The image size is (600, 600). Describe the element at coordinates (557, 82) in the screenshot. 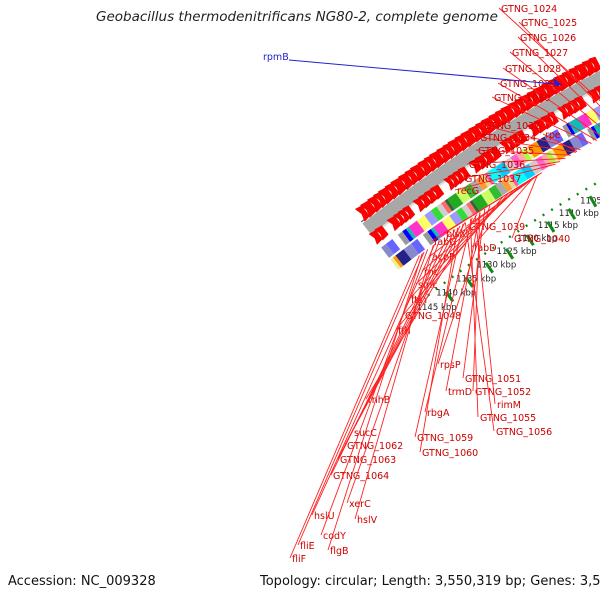

I see `rna-pointer-icon` at that location.